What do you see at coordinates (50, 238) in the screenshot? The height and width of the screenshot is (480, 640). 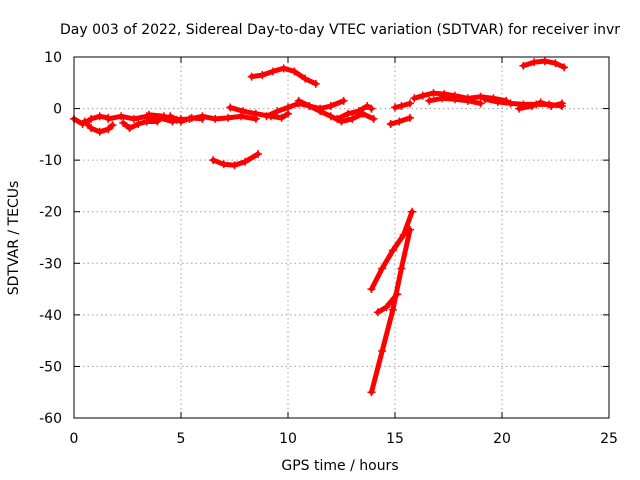 I see `y-tick-labels: -60 -50 -40 -30 -20 -10 0 10` at bounding box center [50, 238].